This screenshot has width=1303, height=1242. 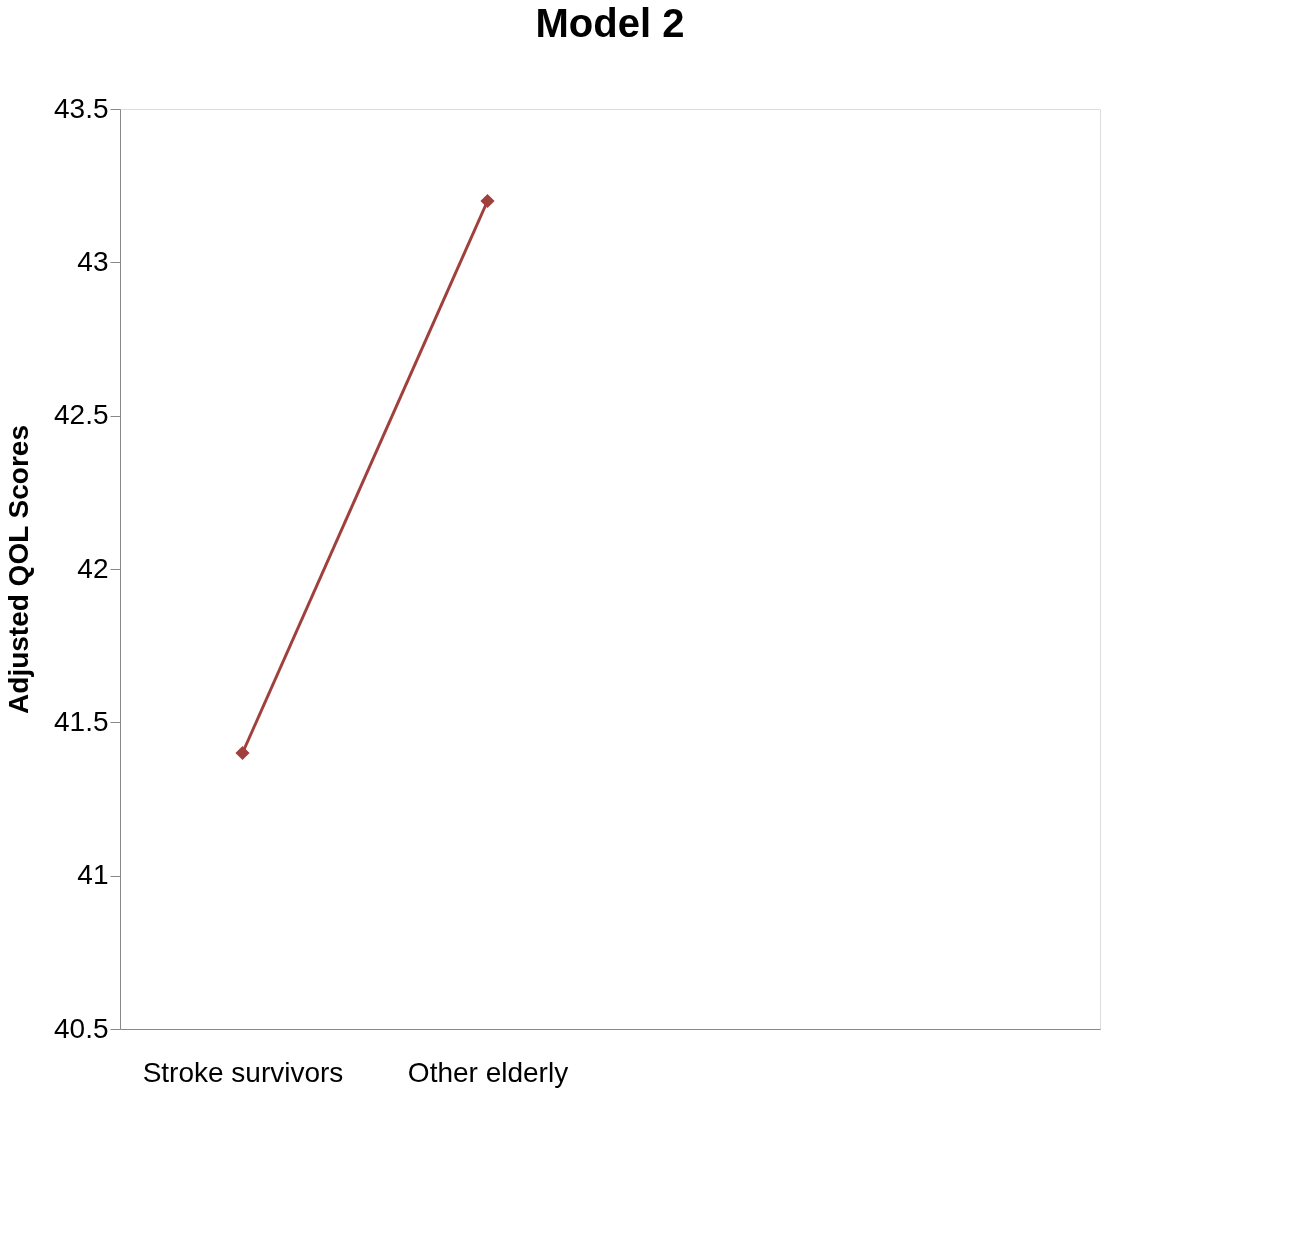 I want to click on chart-title: Model 2, so click(x=610, y=23).